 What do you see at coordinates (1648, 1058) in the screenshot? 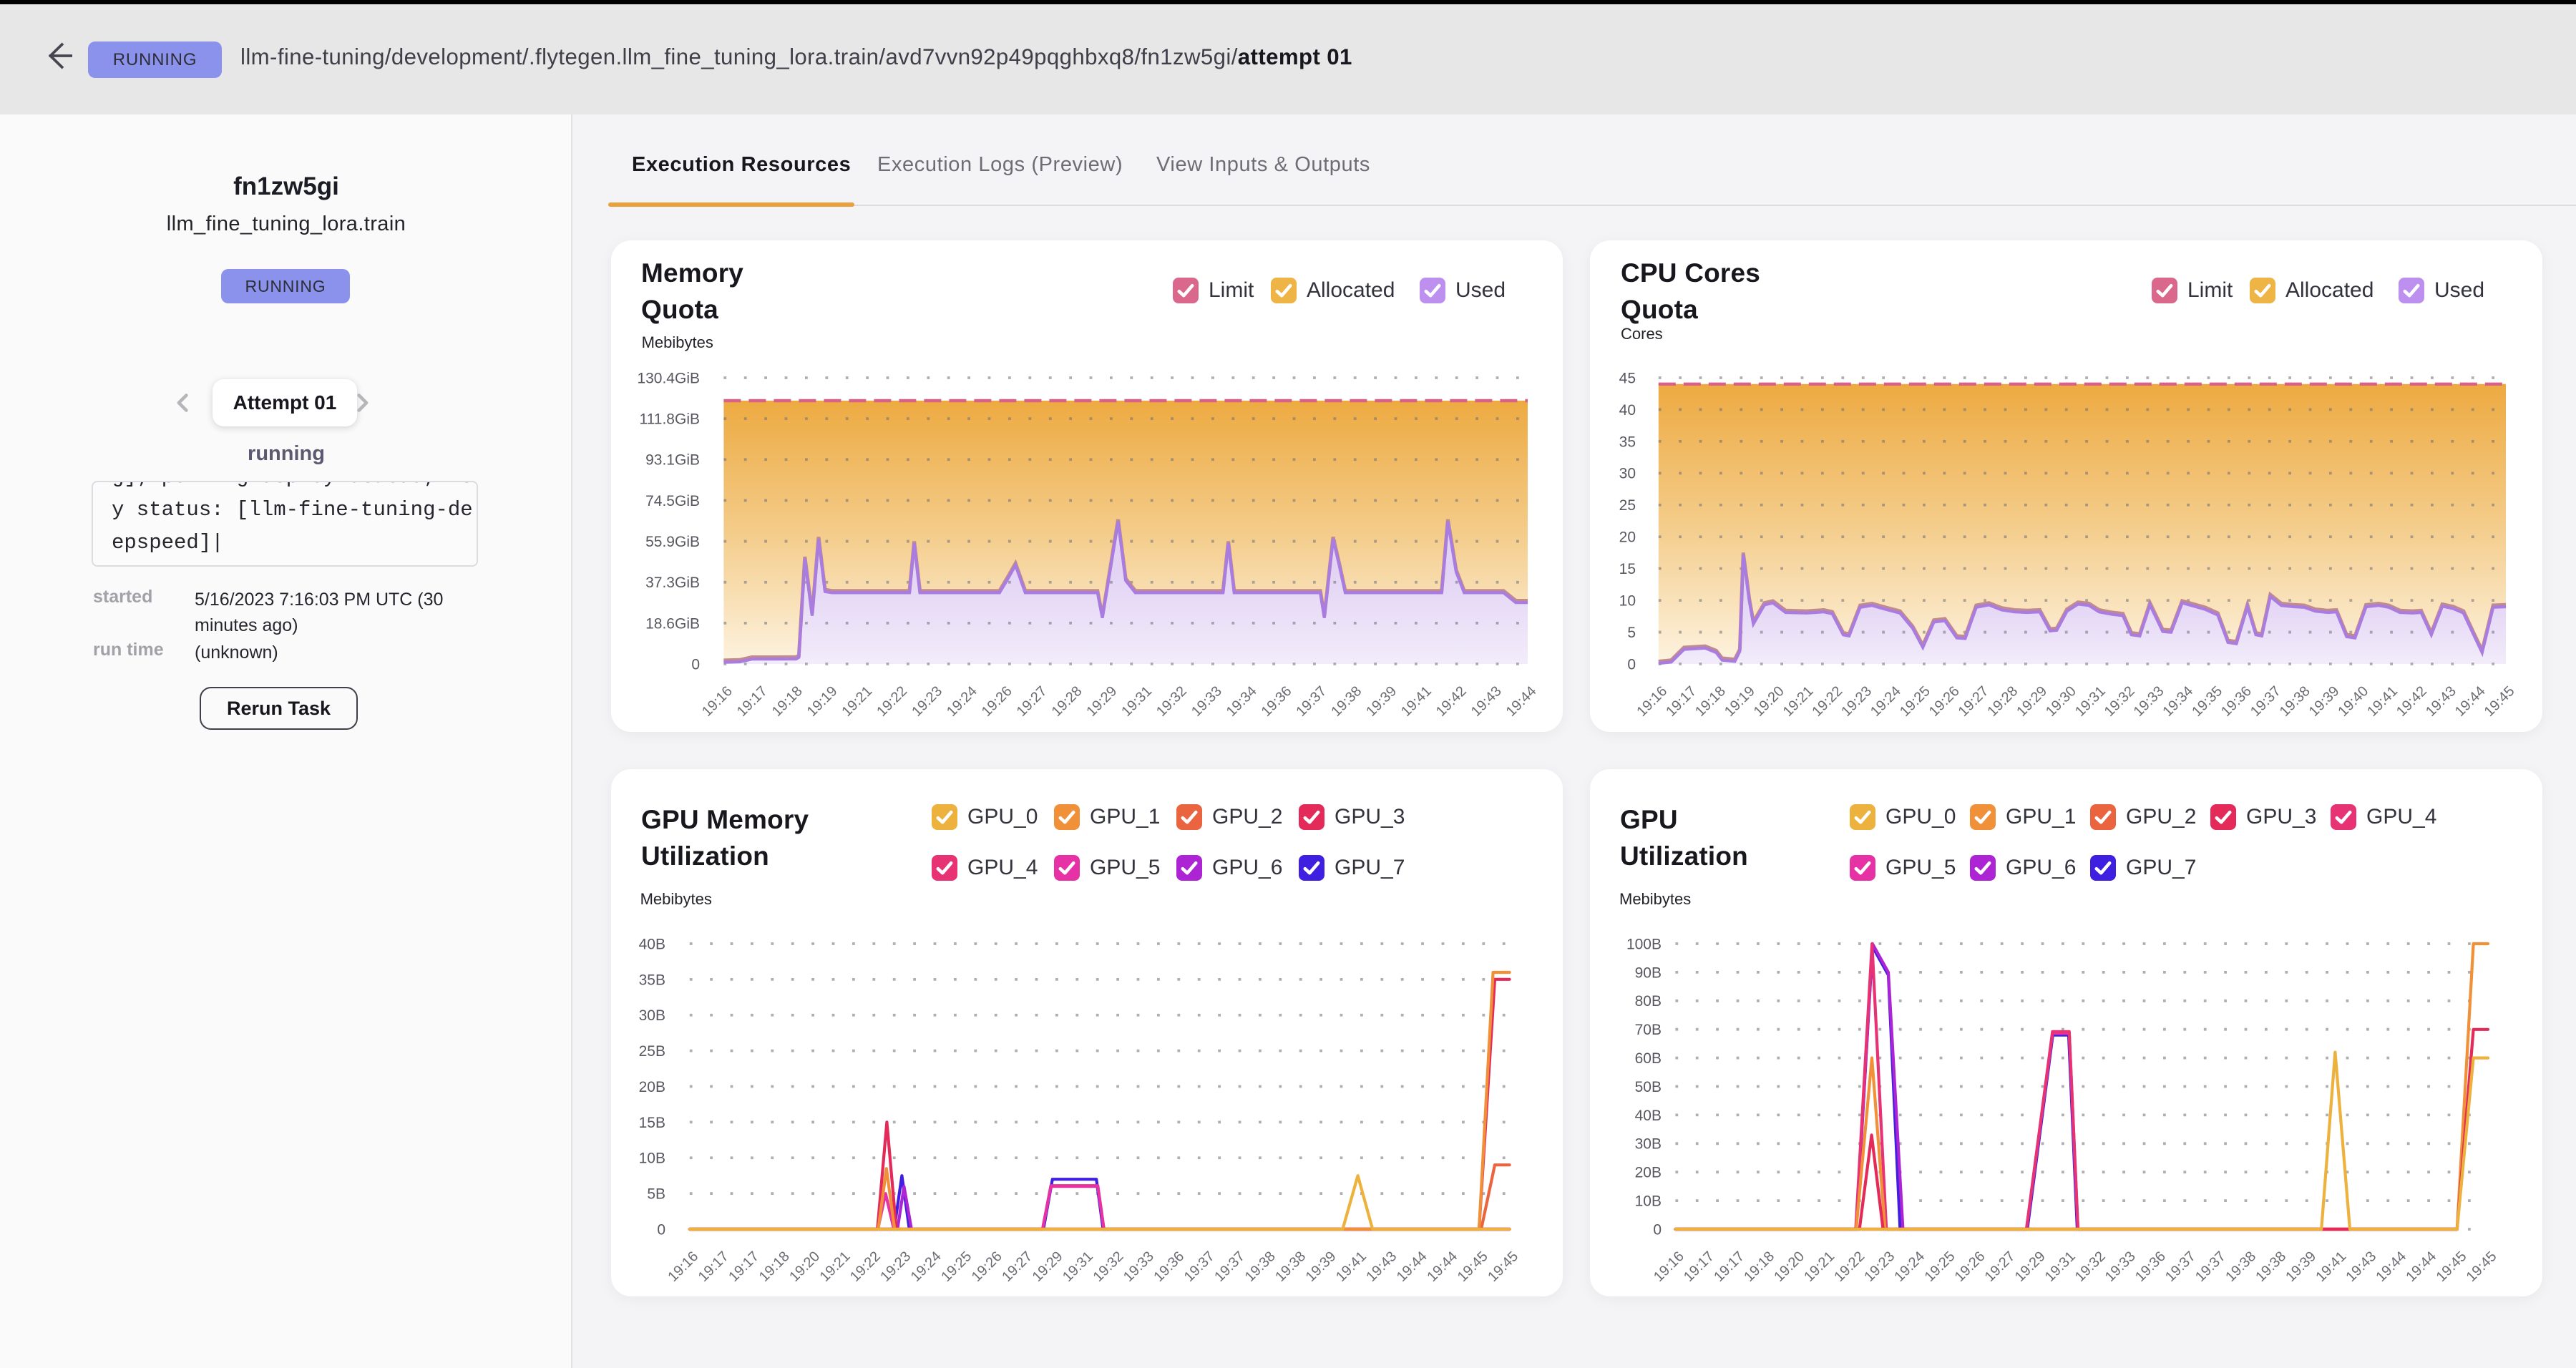
I see `svg-text: 60B` at bounding box center [1648, 1058].